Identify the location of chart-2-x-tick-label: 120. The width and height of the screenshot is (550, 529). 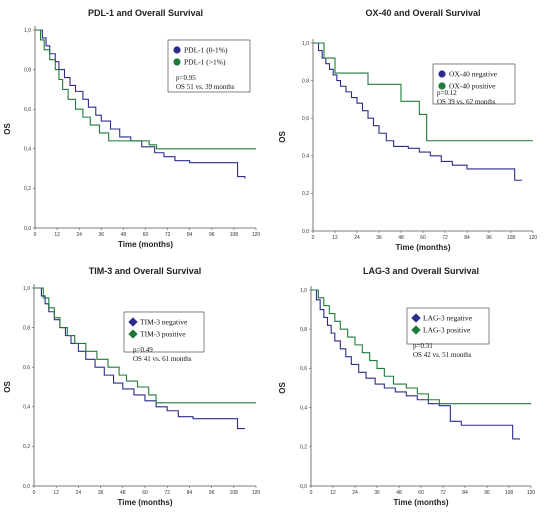
(533, 238).